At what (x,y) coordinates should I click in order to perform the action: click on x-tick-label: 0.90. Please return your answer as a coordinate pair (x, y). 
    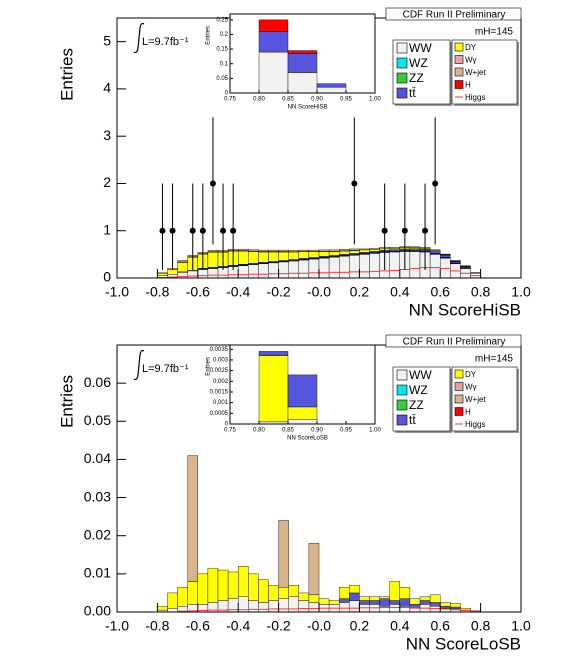
    Looking at the image, I should click on (317, 431).